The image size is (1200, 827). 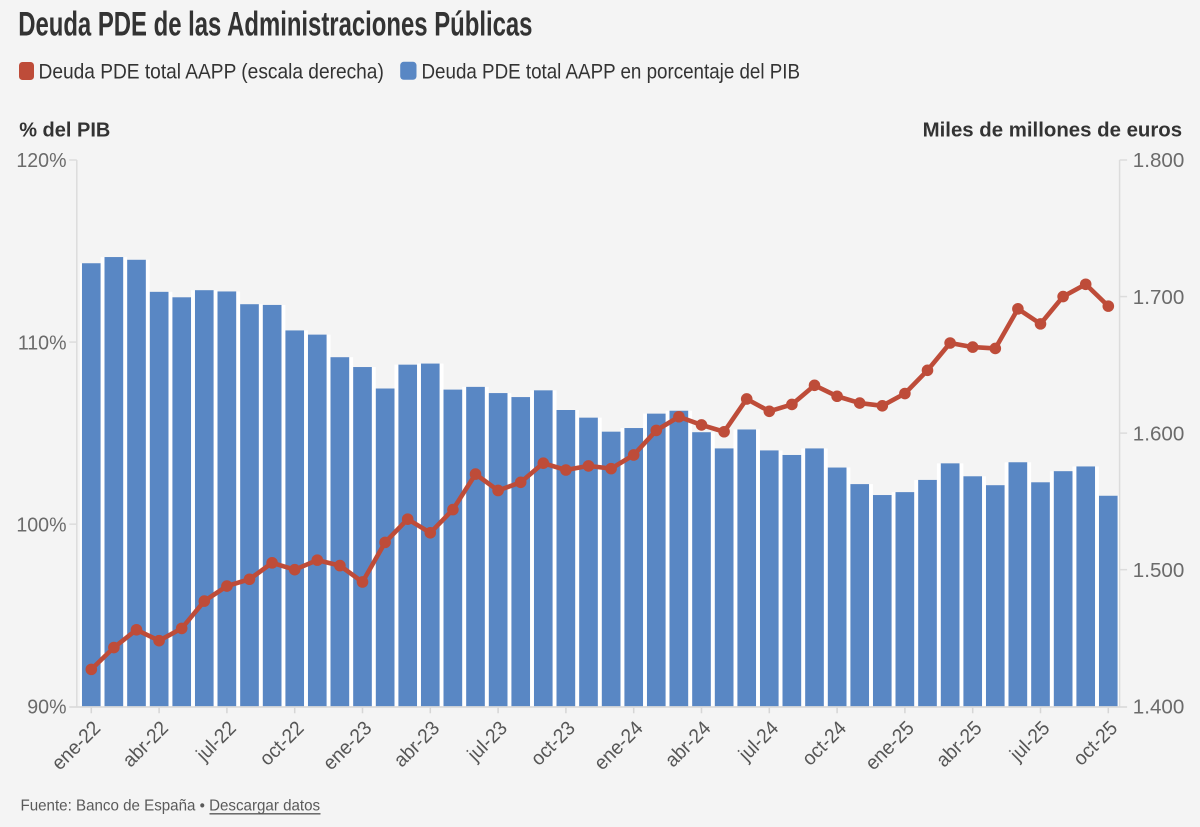 I want to click on svg-text: 1.800, so click(x=1159, y=161).